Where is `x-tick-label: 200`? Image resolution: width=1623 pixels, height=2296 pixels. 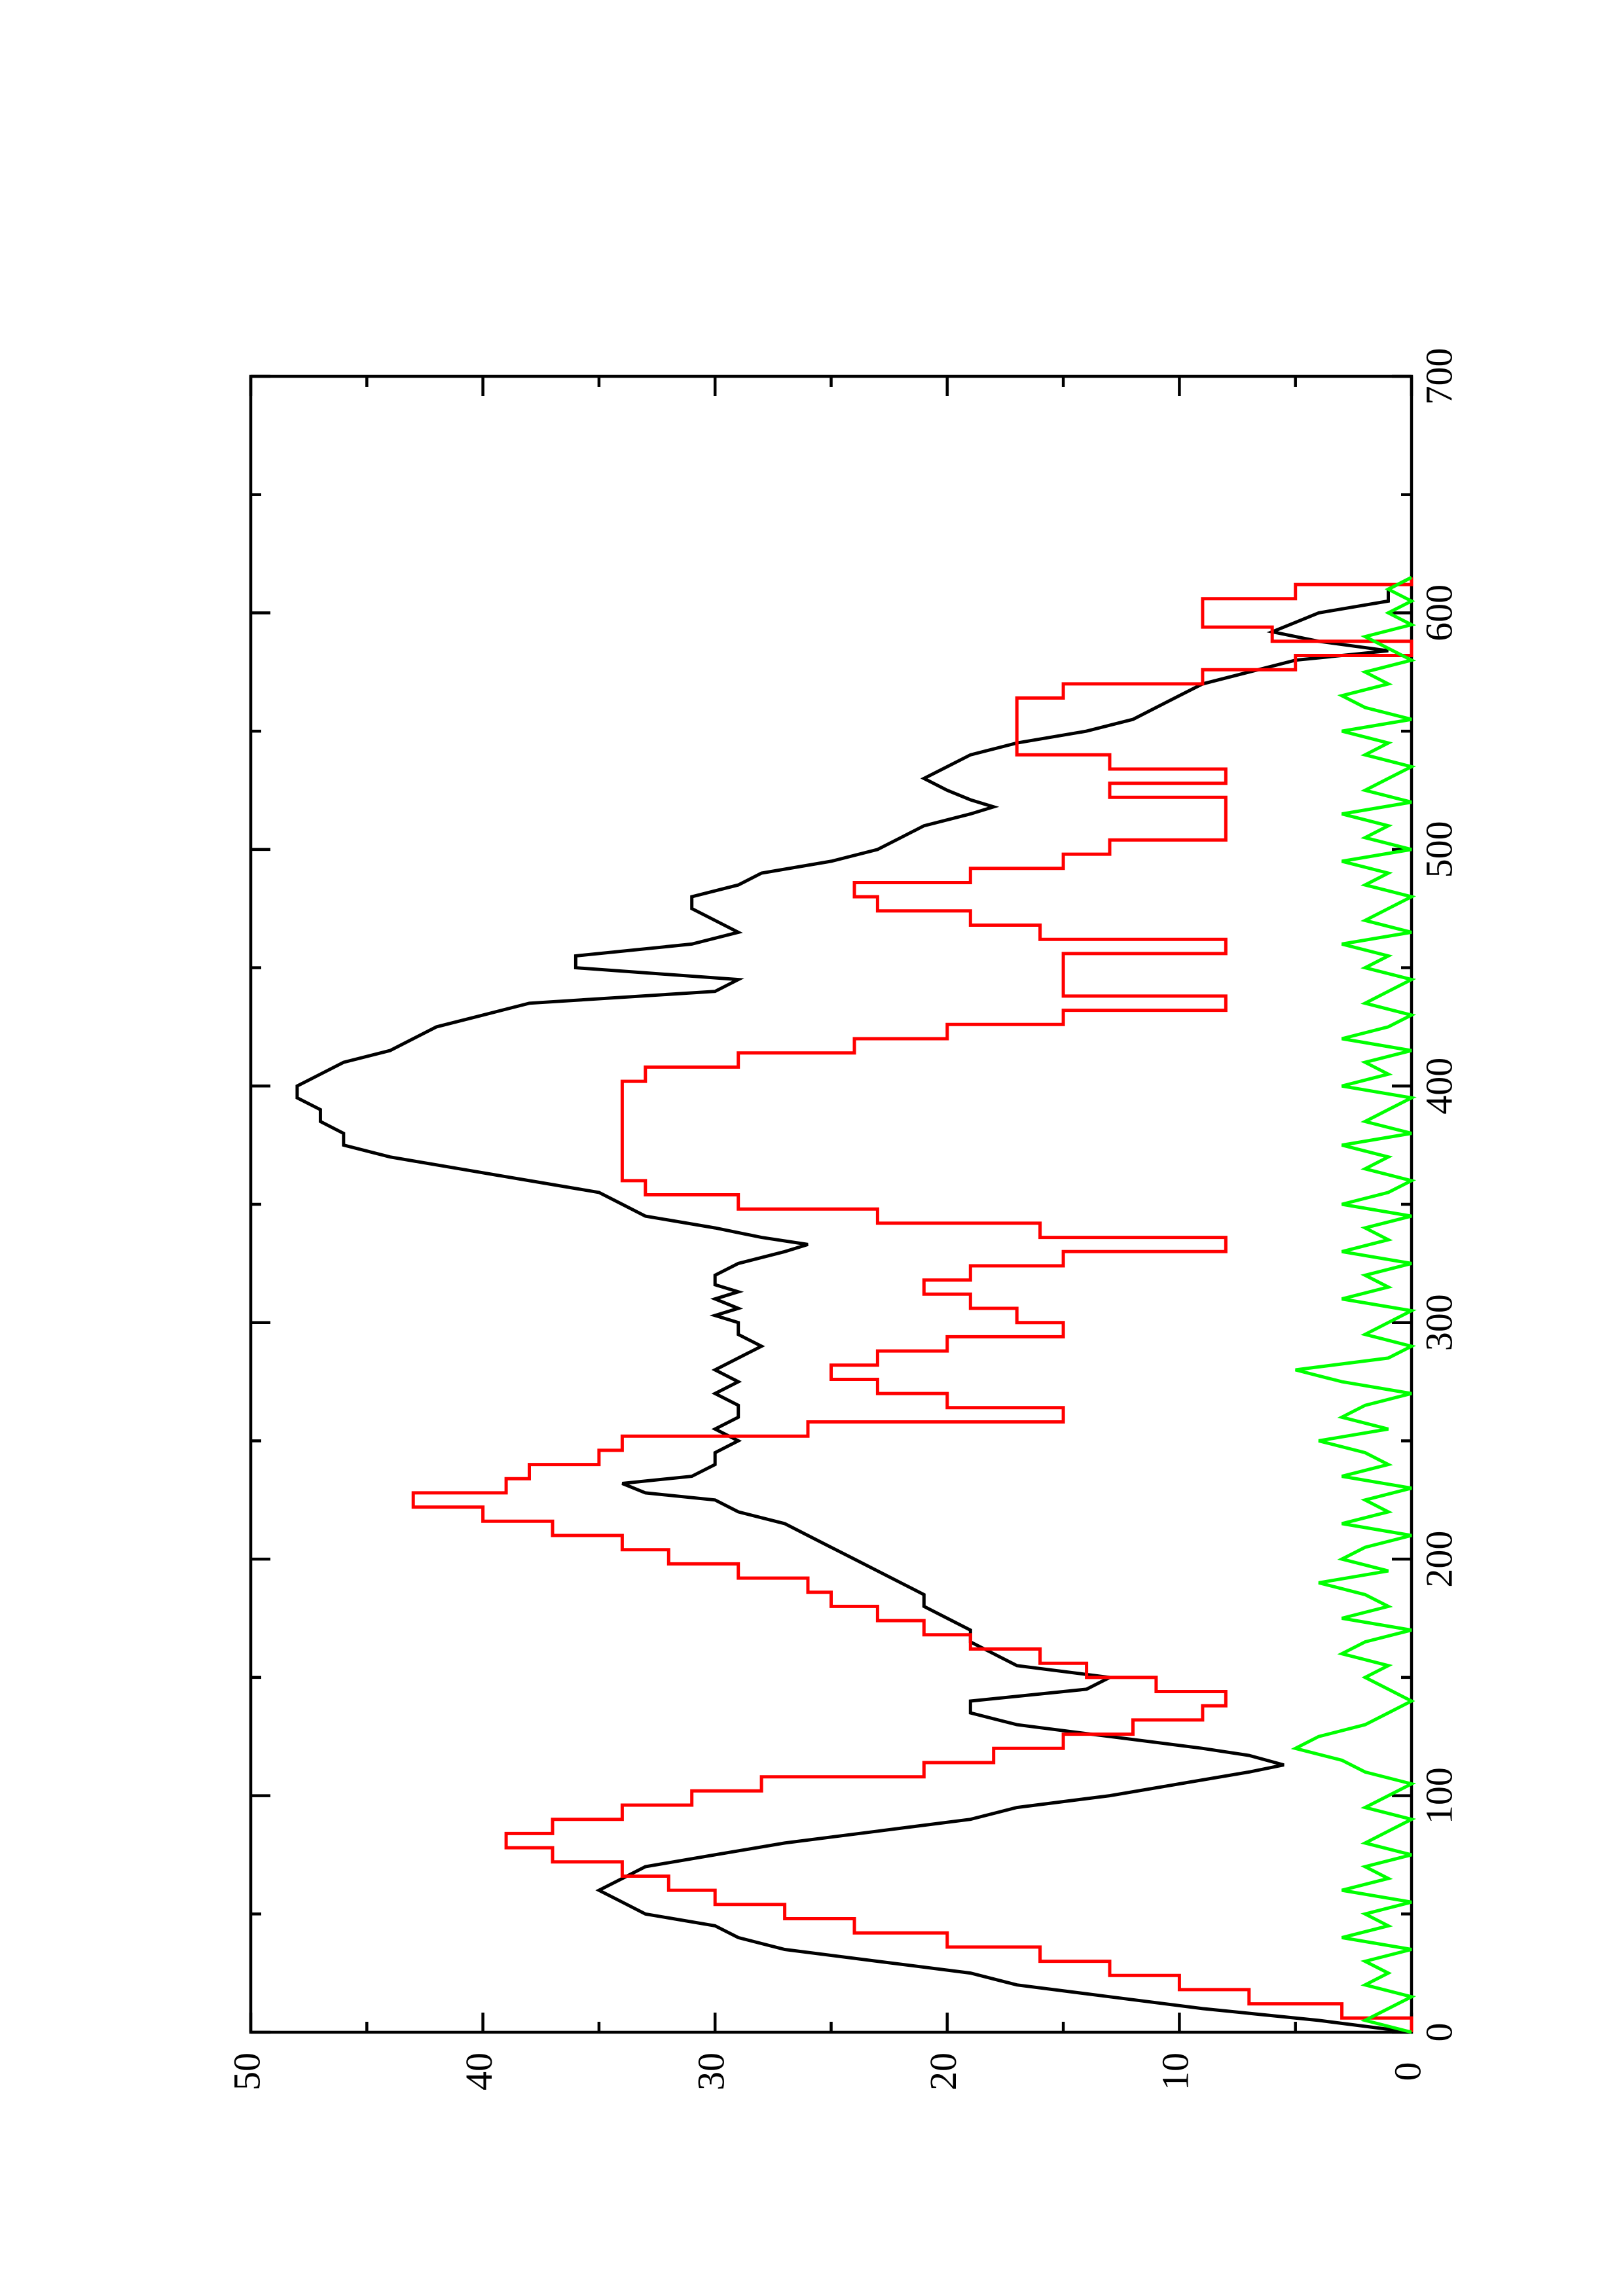
x-tick-label: 200 is located at coordinates (1438, 1559).